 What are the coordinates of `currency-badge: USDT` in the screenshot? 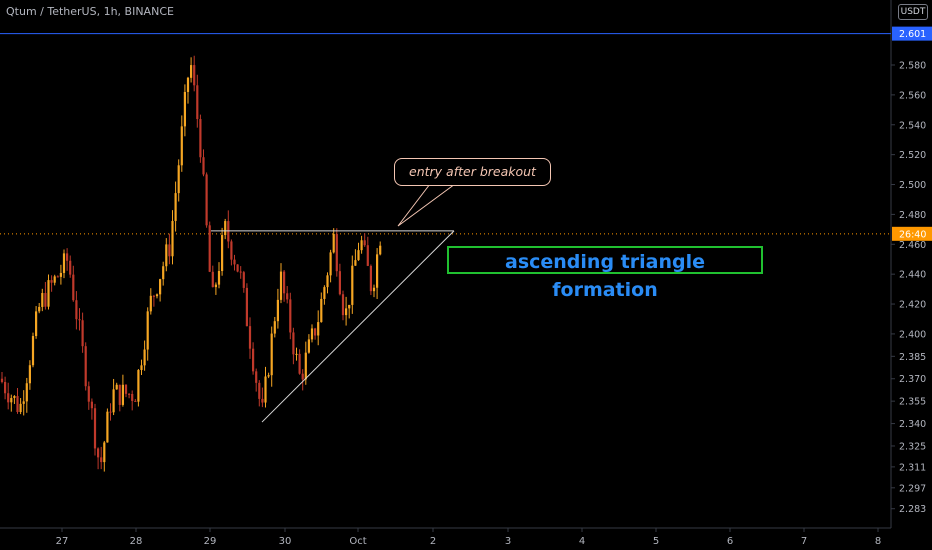 It's located at (913, 12).